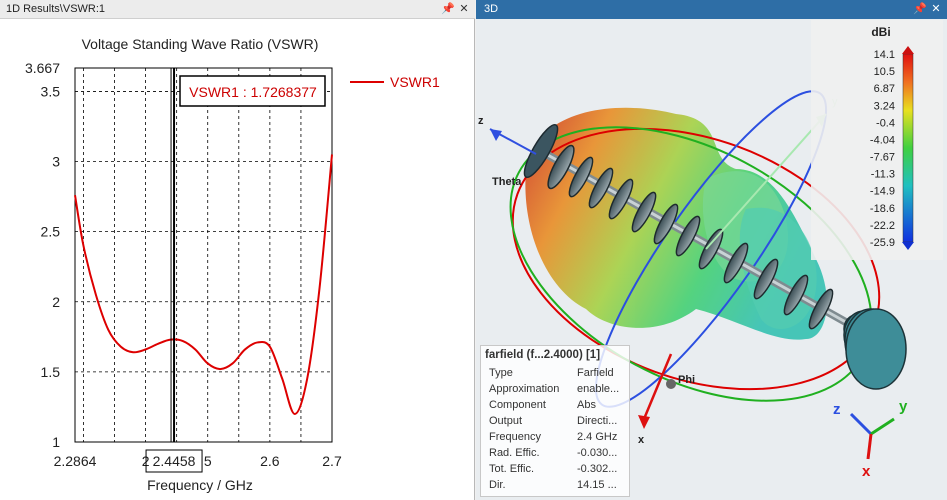 The width and height of the screenshot is (947, 500). I want to click on vswr-window-titlebar: 1D Results\VSWR:1 📌 ✕, so click(237, 9).